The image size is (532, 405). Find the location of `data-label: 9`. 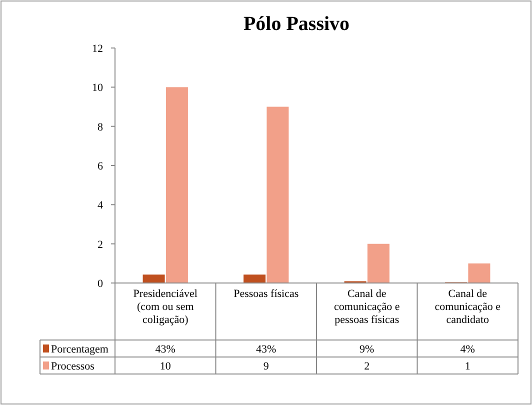

data-label: 9 is located at coordinates (266, 366).